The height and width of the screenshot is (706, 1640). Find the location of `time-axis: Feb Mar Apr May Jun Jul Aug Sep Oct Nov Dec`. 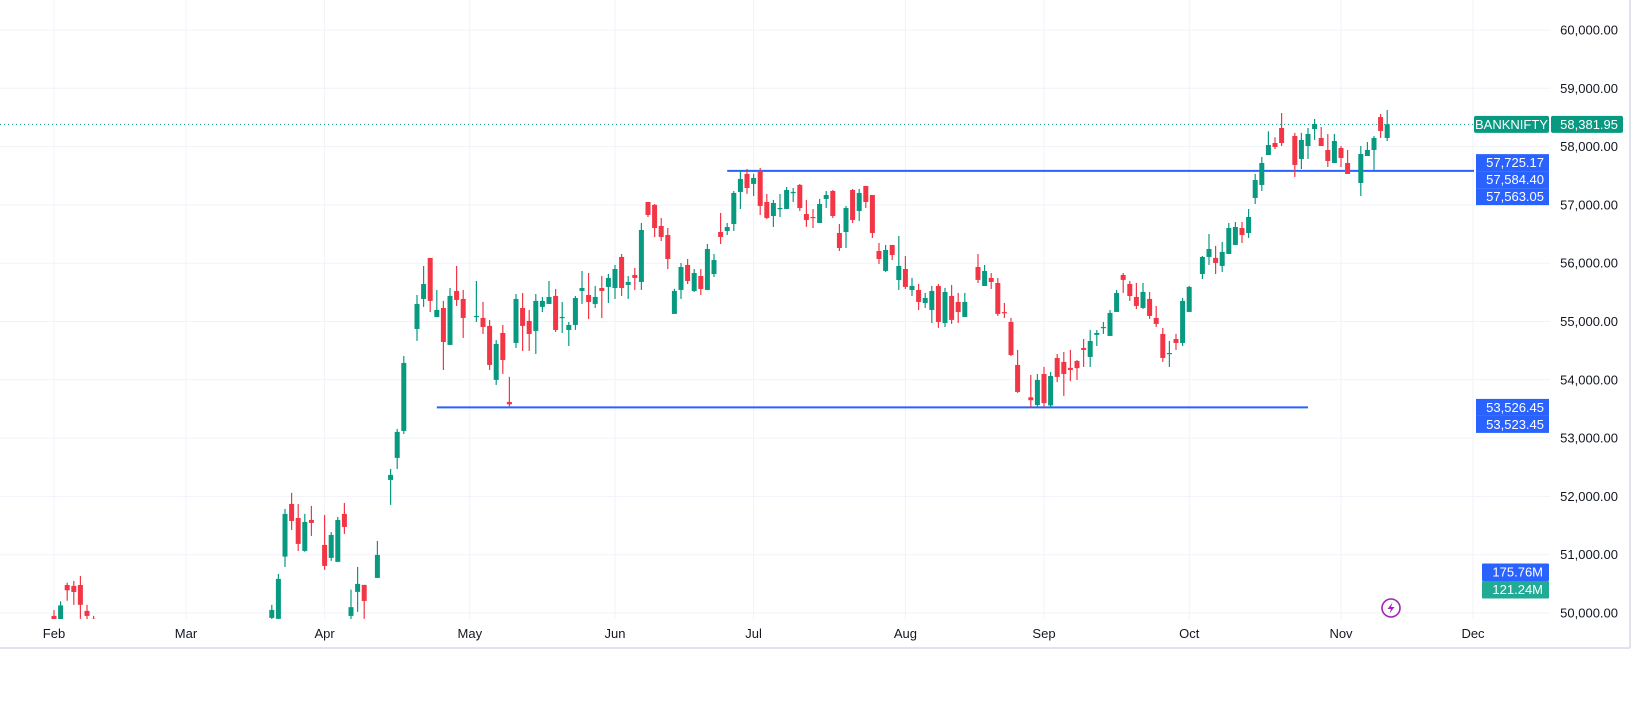

time-axis: Feb Mar Apr May Jun Jul Aug Sep Oct Nov Dec is located at coordinates (764, 633).